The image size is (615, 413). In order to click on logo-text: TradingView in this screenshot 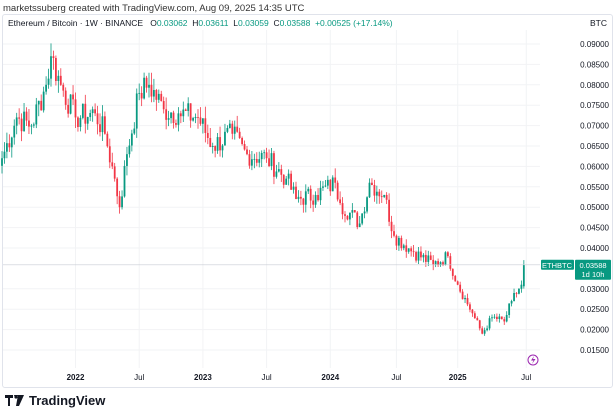, I will do `click(67, 400)`.